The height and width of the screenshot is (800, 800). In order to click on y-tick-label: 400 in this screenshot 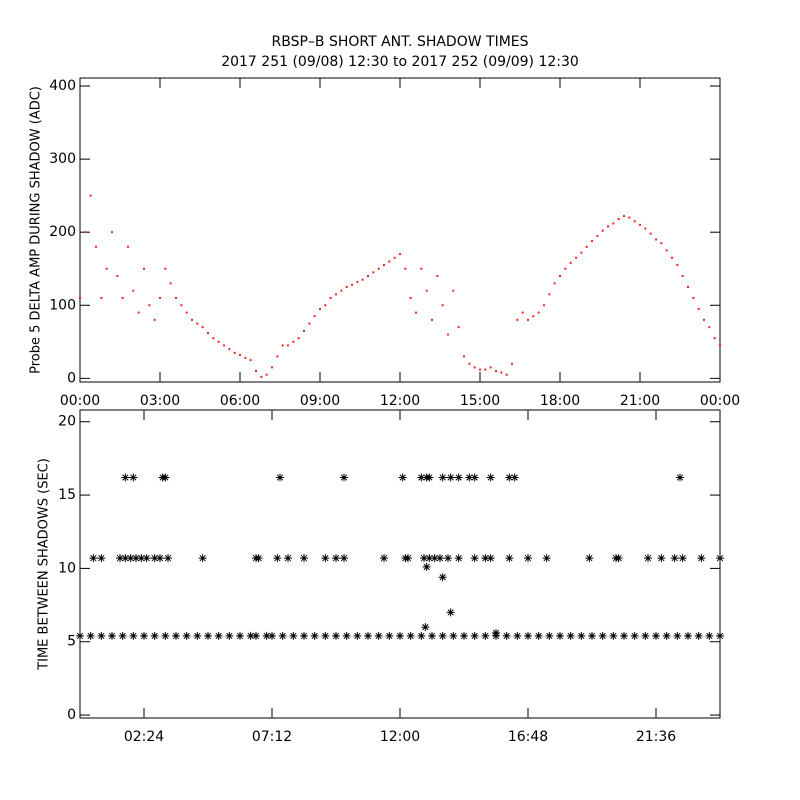, I will do `click(62, 86)`.